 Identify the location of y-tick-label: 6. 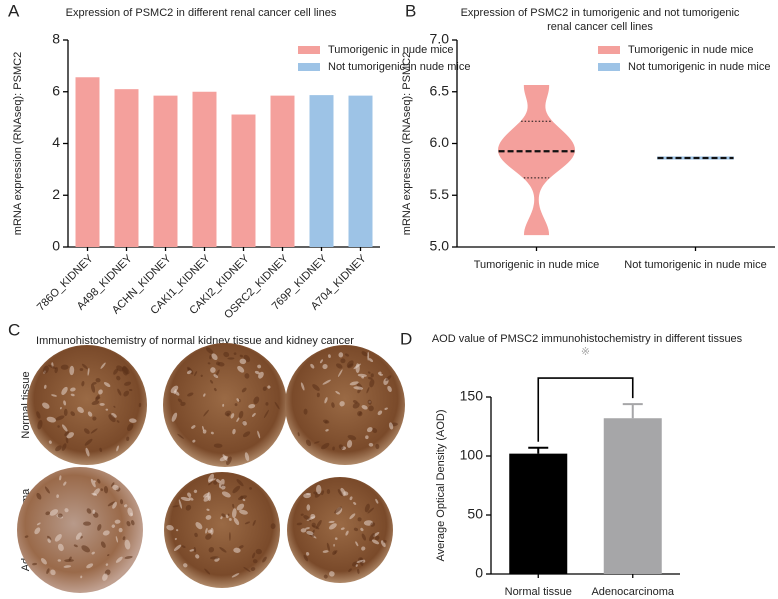
(56, 90).